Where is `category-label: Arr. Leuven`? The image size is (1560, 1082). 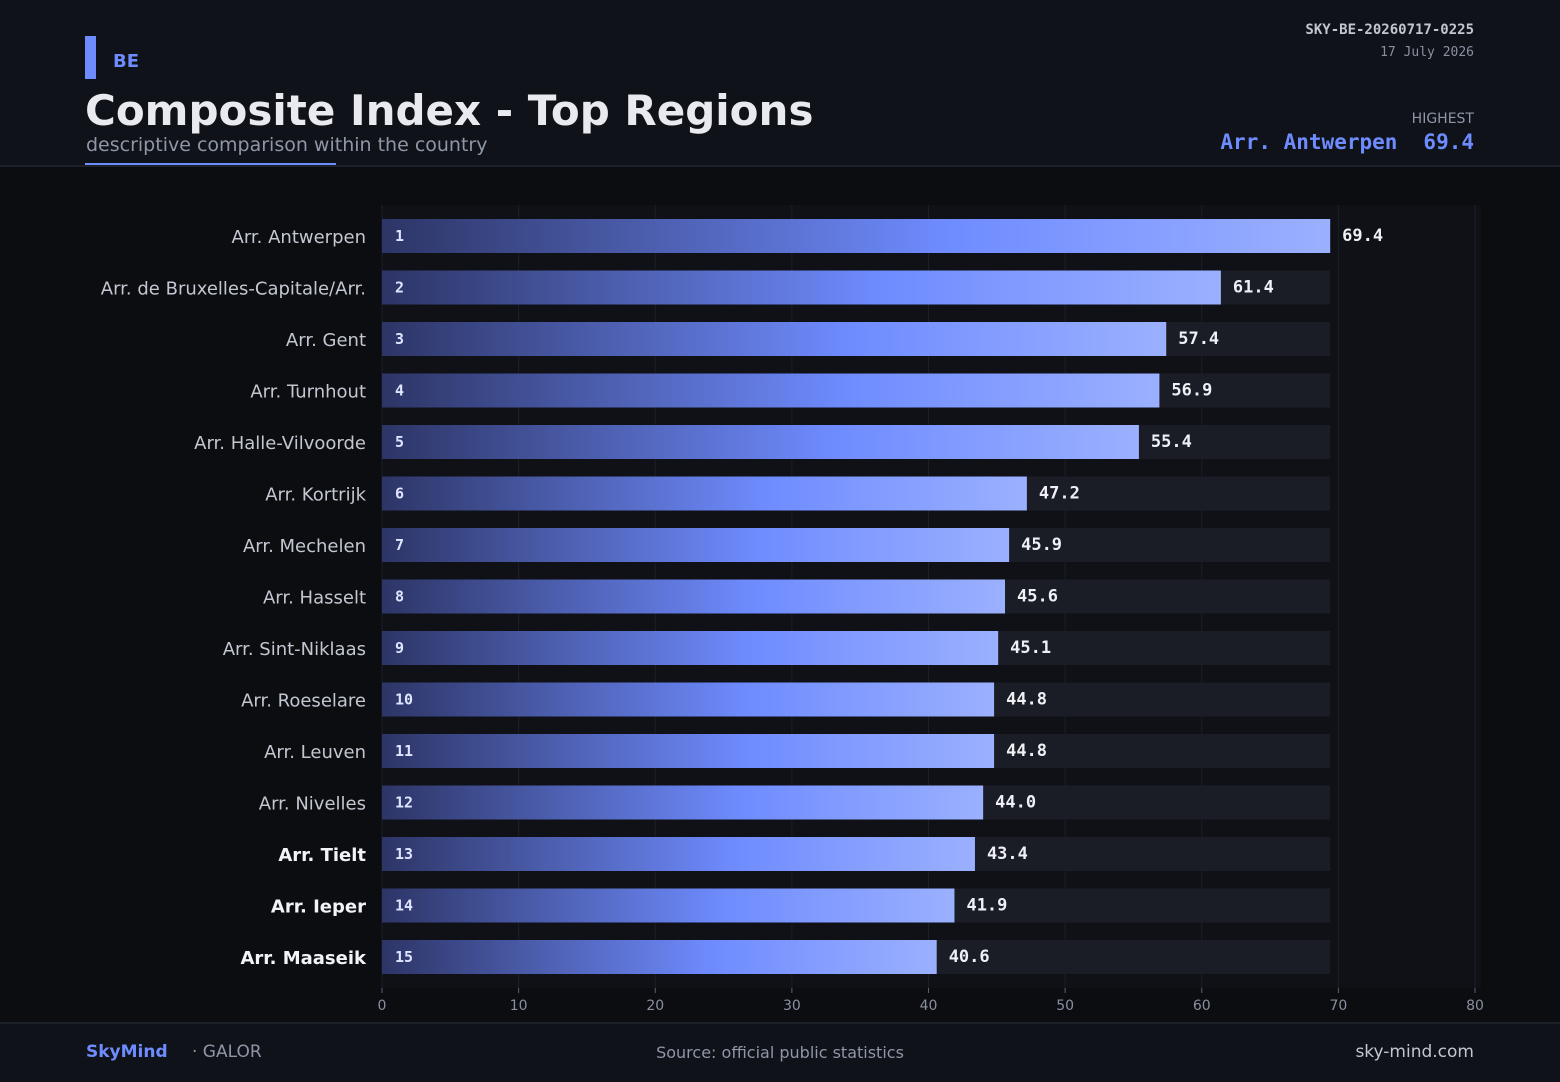
category-label: Arr. Leuven is located at coordinates (315, 752).